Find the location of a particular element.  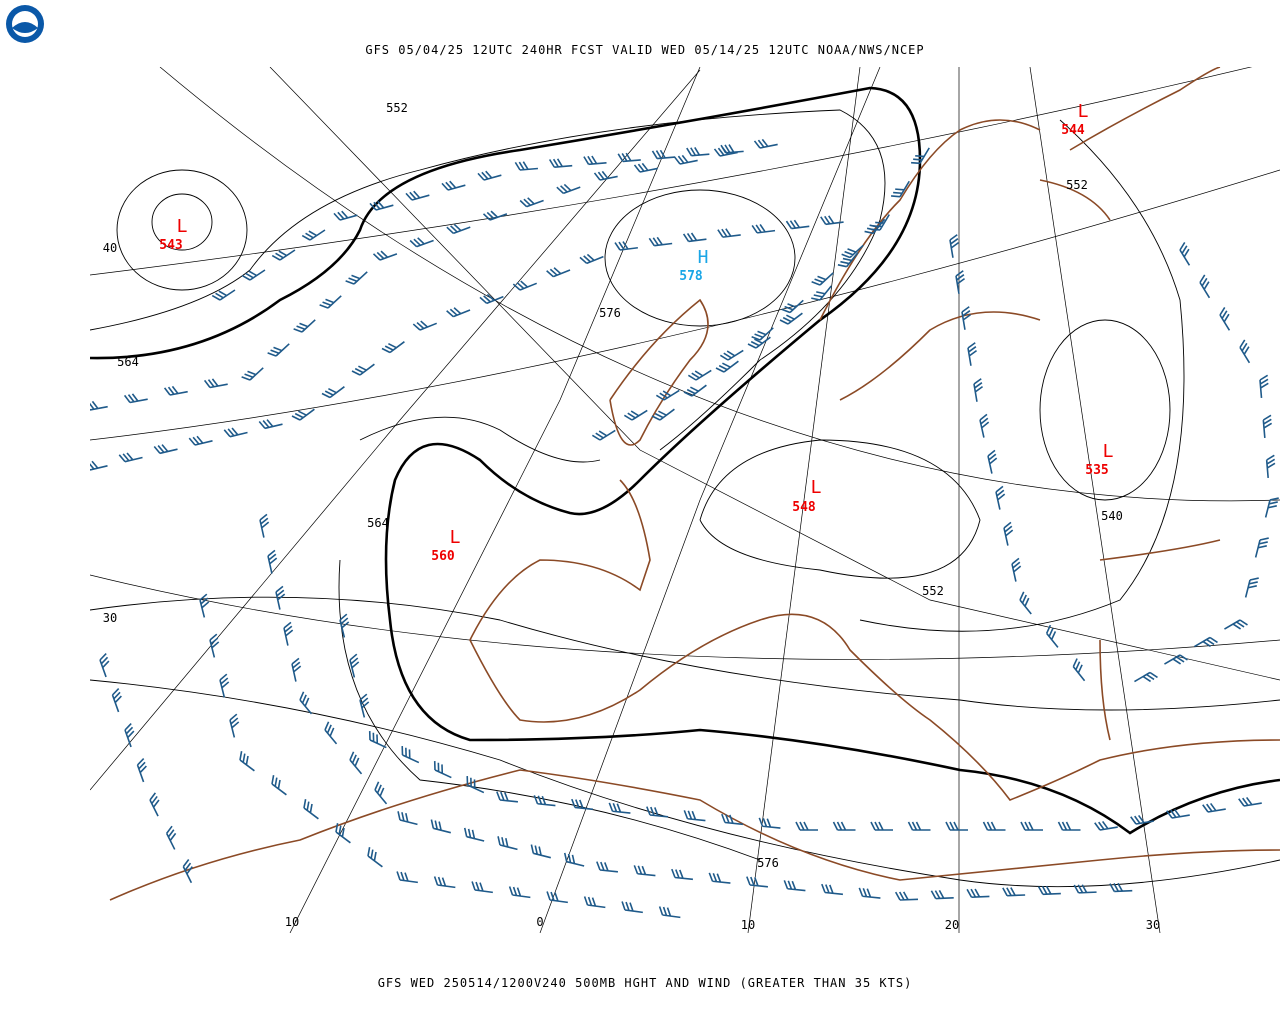

noaa-logo is located at coordinates (25, 24).